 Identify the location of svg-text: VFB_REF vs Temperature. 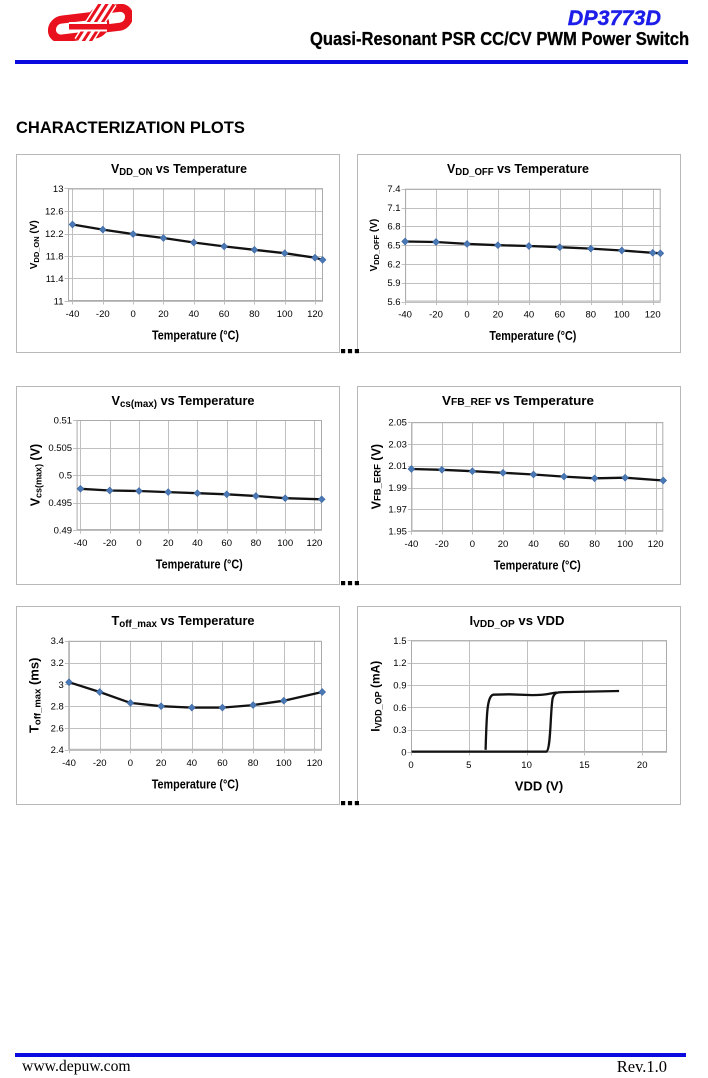
(518, 400).